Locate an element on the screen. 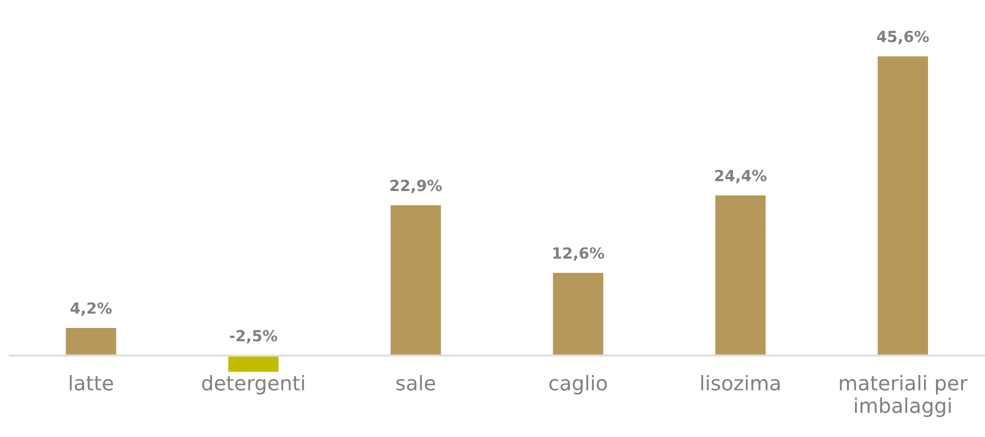 The height and width of the screenshot is (437, 985). data-label: 12,6% is located at coordinates (578, 254).